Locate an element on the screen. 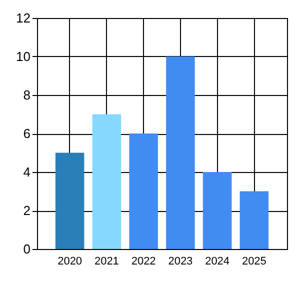 This screenshot has width=300, height=300. x-tick-label: 2022 is located at coordinates (143, 262).